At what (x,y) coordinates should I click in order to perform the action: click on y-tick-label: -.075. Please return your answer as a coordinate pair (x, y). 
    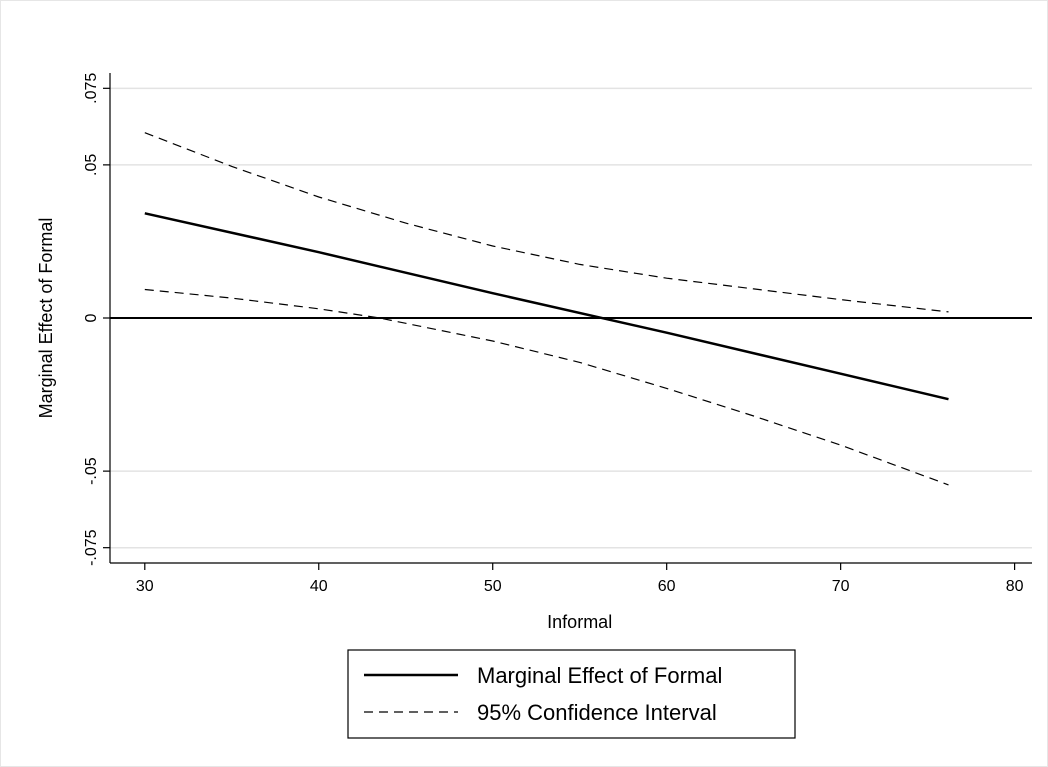
    Looking at the image, I should click on (91, 547).